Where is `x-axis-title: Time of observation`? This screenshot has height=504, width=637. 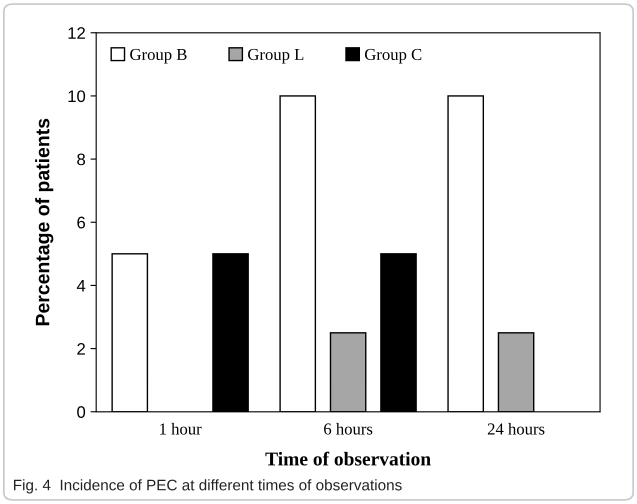 x-axis-title: Time of observation is located at coordinates (348, 459).